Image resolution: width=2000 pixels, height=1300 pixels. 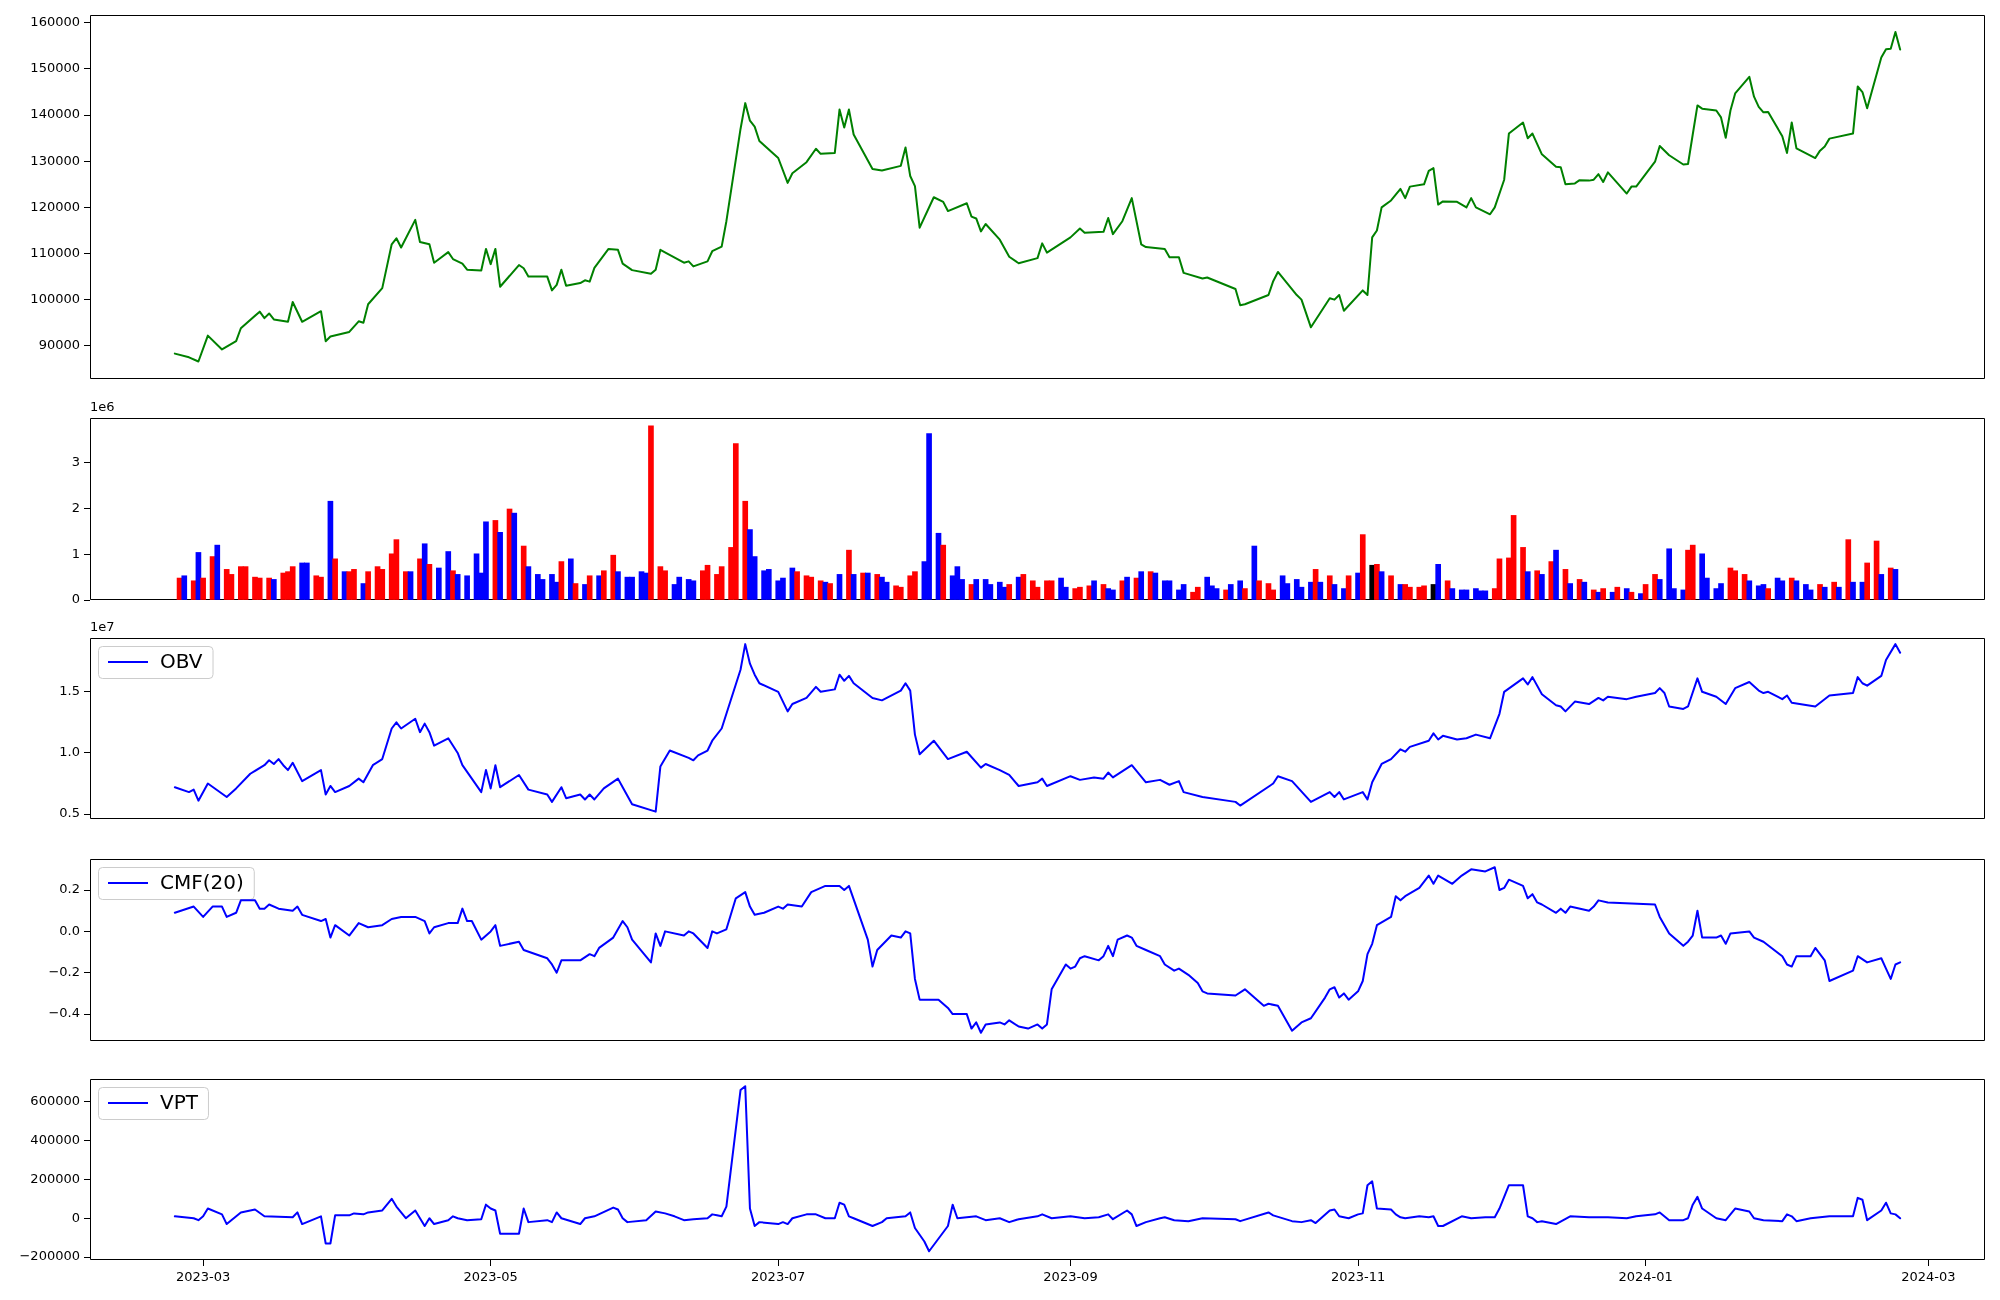 I want to click on legend-label: VPT, so click(x=179, y=1102).